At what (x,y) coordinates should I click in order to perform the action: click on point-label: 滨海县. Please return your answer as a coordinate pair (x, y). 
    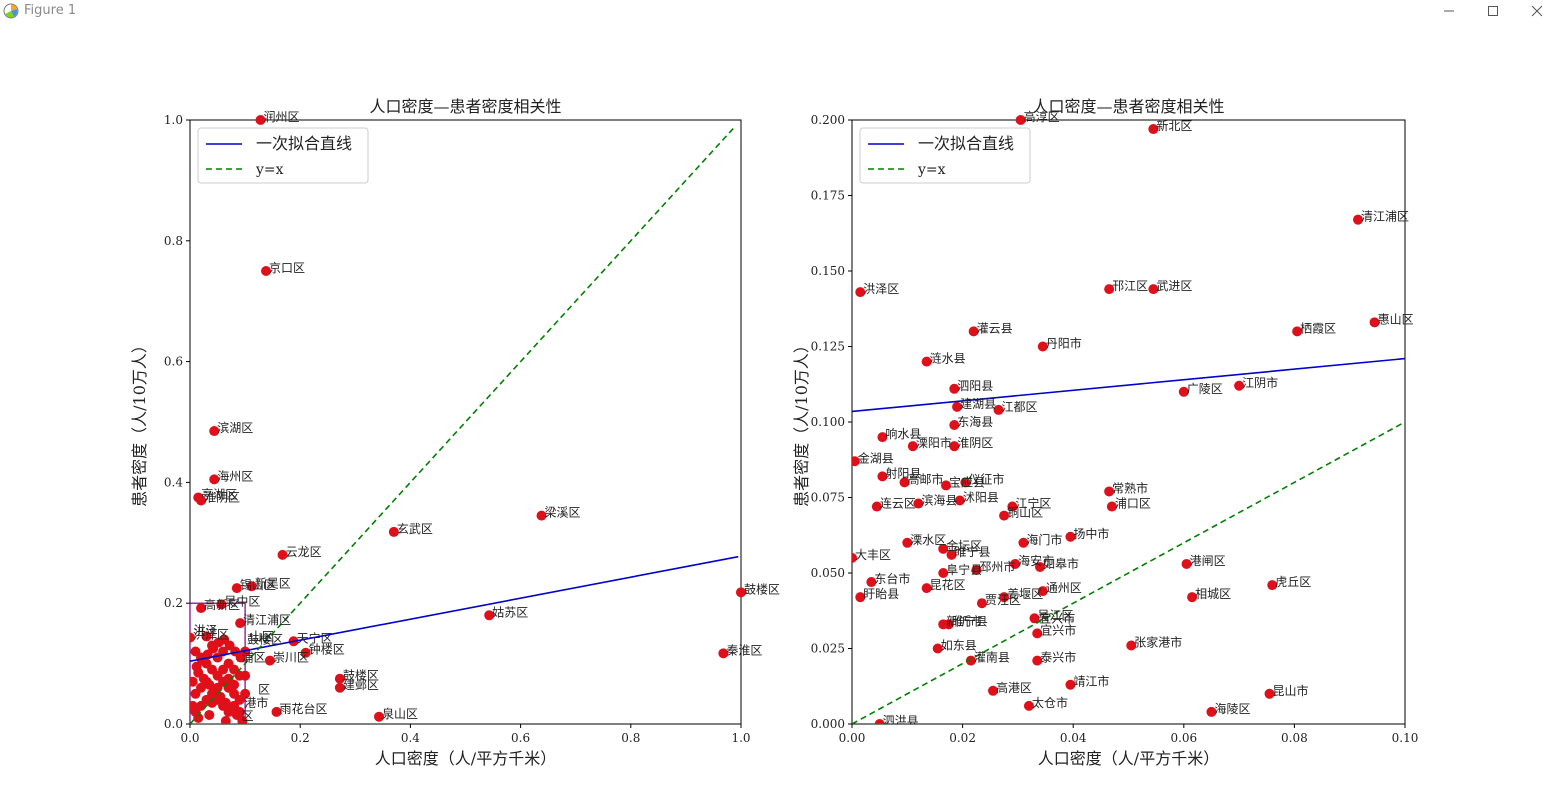
    Looking at the image, I should click on (939, 500).